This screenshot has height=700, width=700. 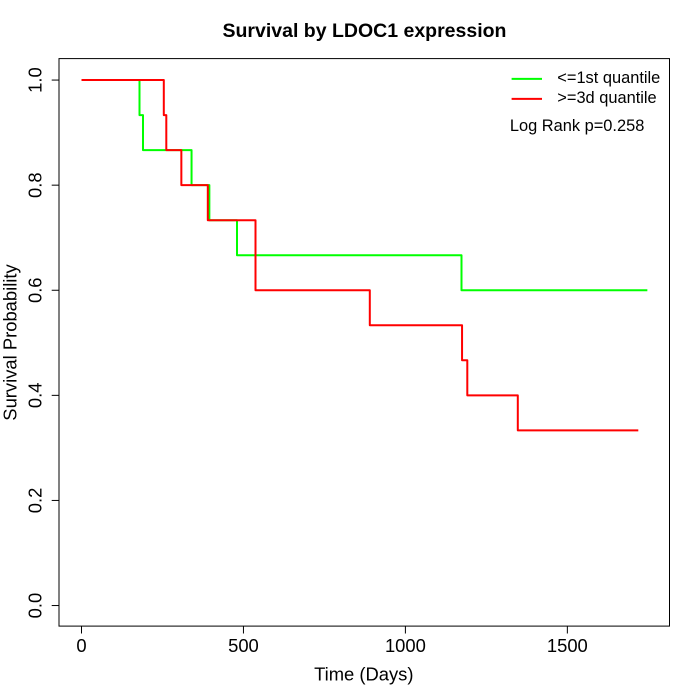 What do you see at coordinates (363, 673) in the screenshot?
I see `svg-text: Time (Days)` at bounding box center [363, 673].